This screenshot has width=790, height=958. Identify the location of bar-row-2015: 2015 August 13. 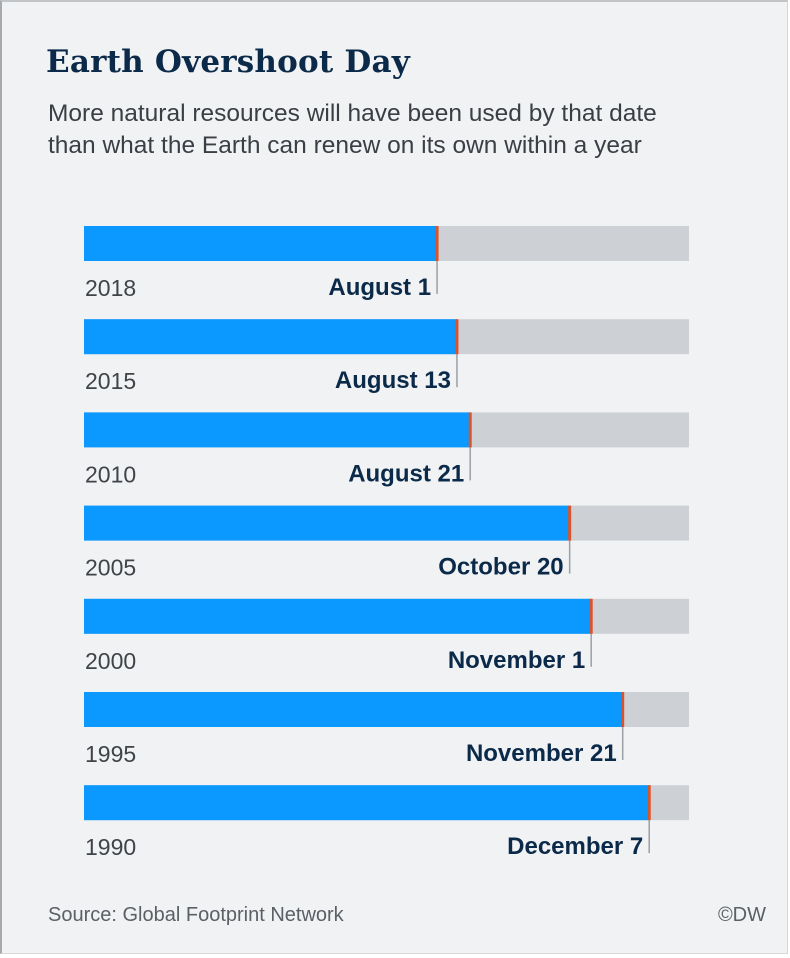
(386, 356).